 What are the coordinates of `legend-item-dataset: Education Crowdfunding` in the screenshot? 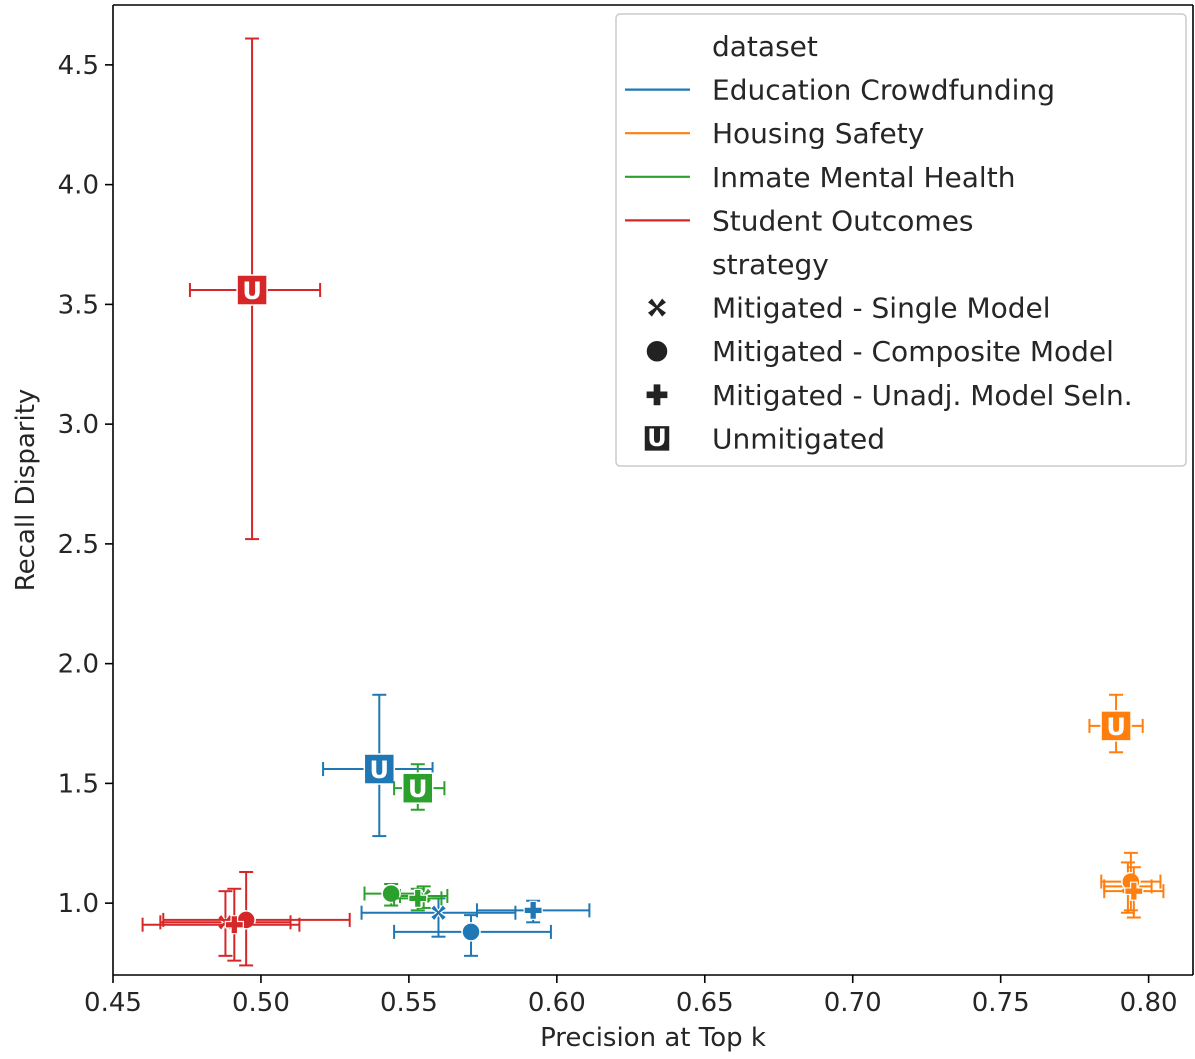 It's located at (883, 90).